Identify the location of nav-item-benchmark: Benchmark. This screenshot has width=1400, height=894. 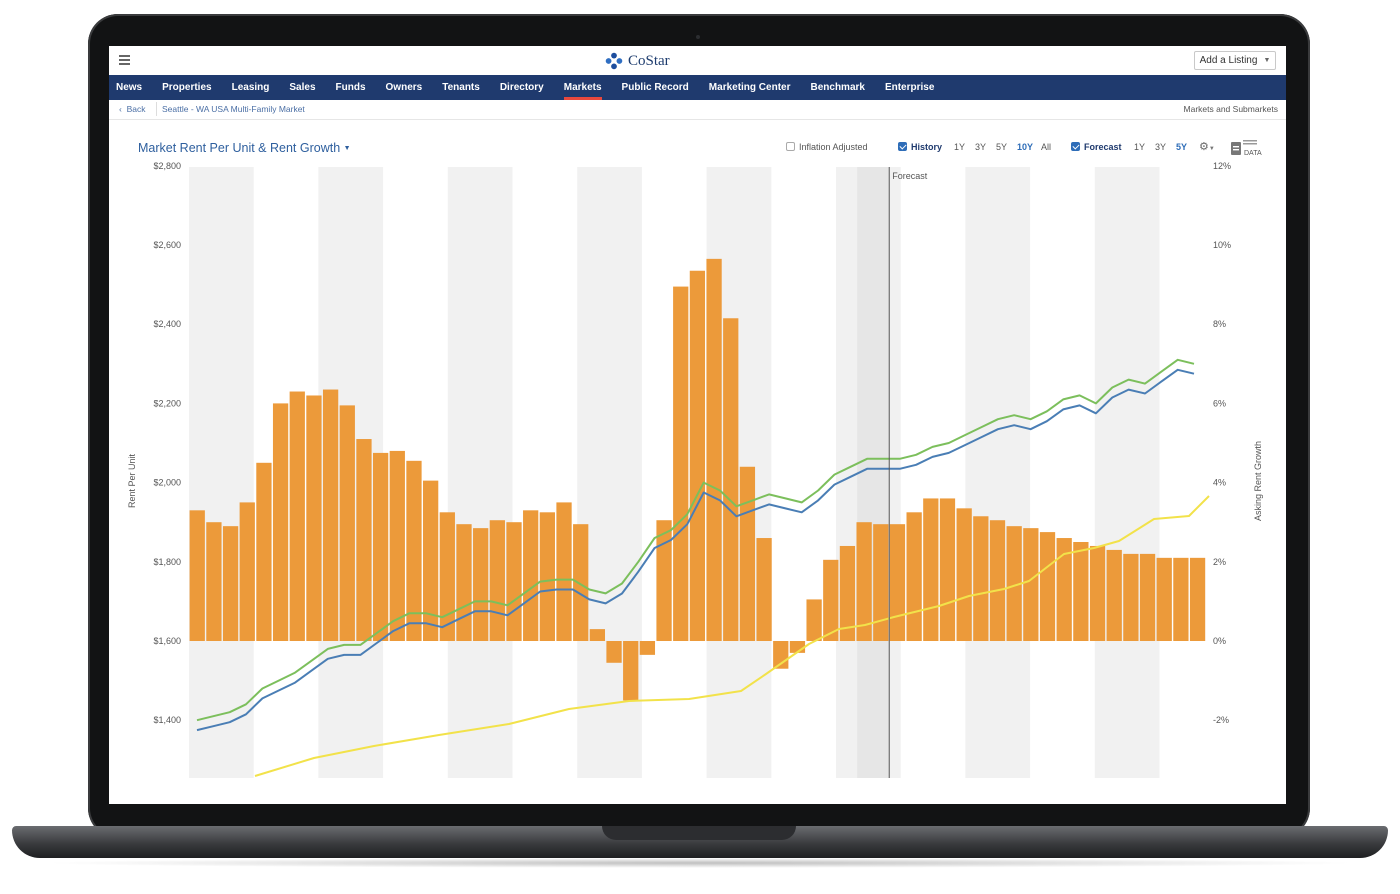
(837, 87).